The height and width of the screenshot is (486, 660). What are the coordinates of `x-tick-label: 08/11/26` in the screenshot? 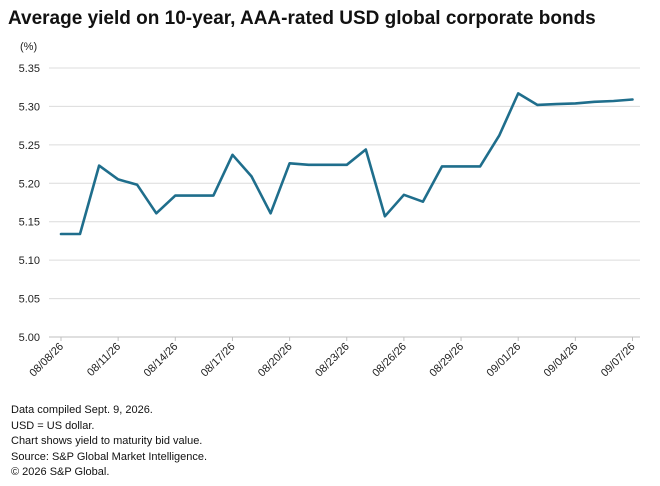 It's located at (104, 360).